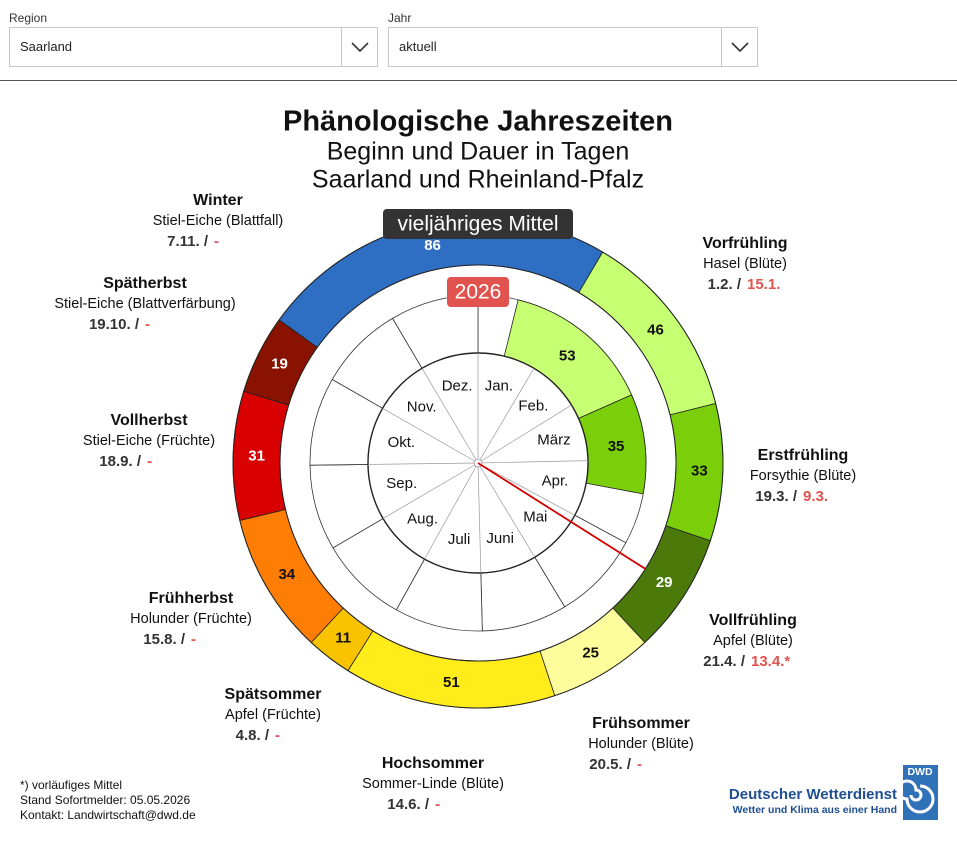 This screenshot has height=845, width=957. I want to click on season-name: Hochsommer, so click(433, 763).